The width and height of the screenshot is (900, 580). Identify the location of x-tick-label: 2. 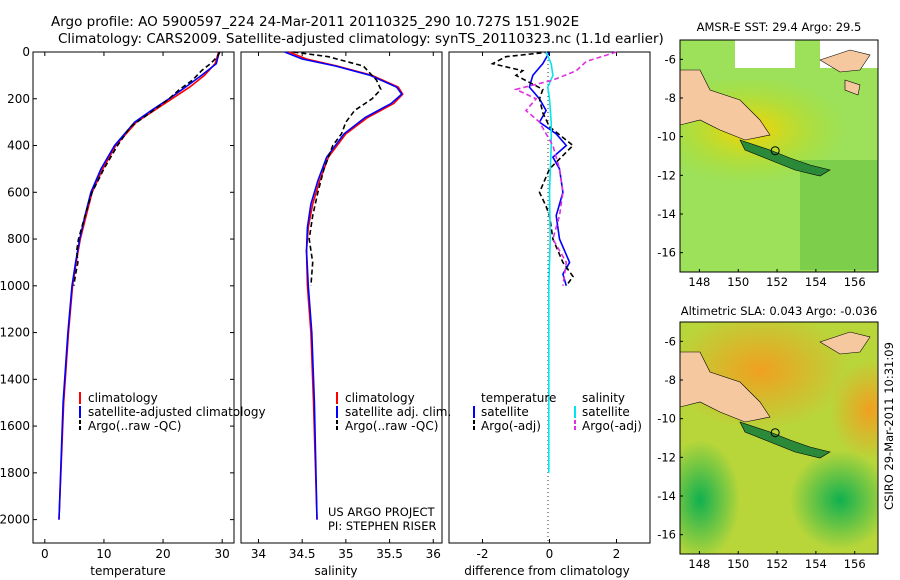
(617, 554).